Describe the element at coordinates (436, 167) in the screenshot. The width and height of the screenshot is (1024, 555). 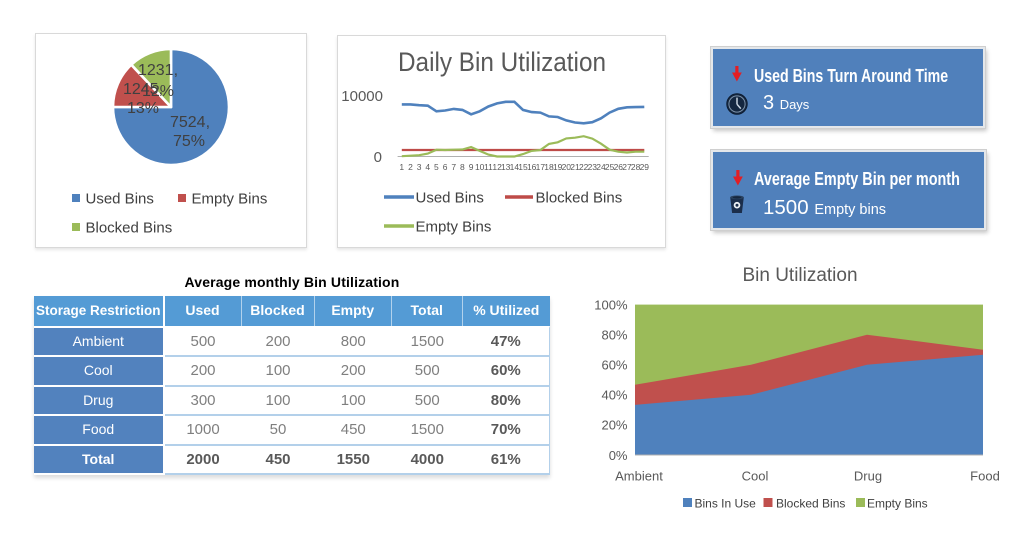
I see `svg-text: 5` at that location.